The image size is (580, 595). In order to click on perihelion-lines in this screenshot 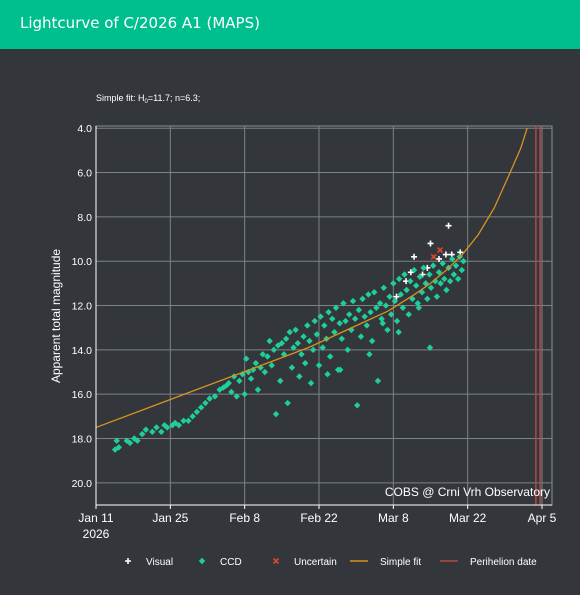, I will do `click(538, 315)`.